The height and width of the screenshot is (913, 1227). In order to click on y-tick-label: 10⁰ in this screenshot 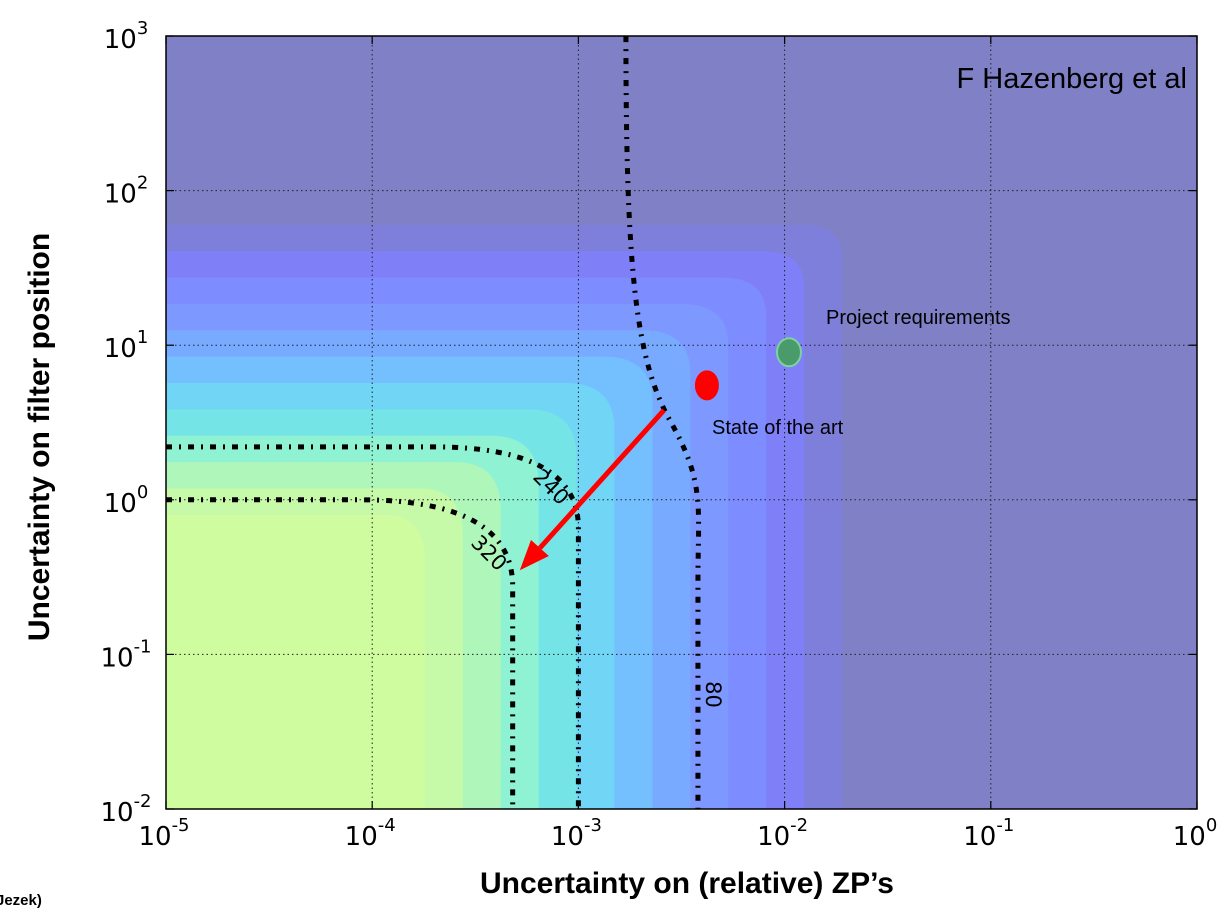, I will do `click(126, 500)`.